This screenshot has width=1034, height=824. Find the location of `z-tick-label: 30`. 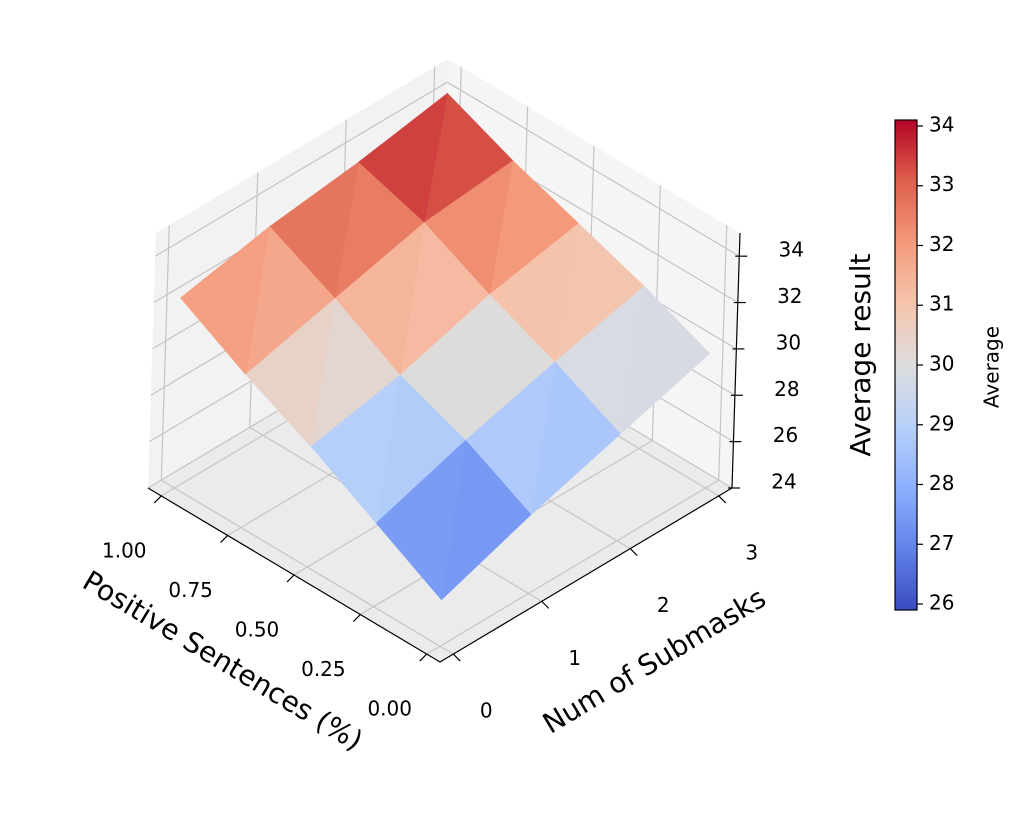

z-tick-label: 30 is located at coordinates (788, 342).